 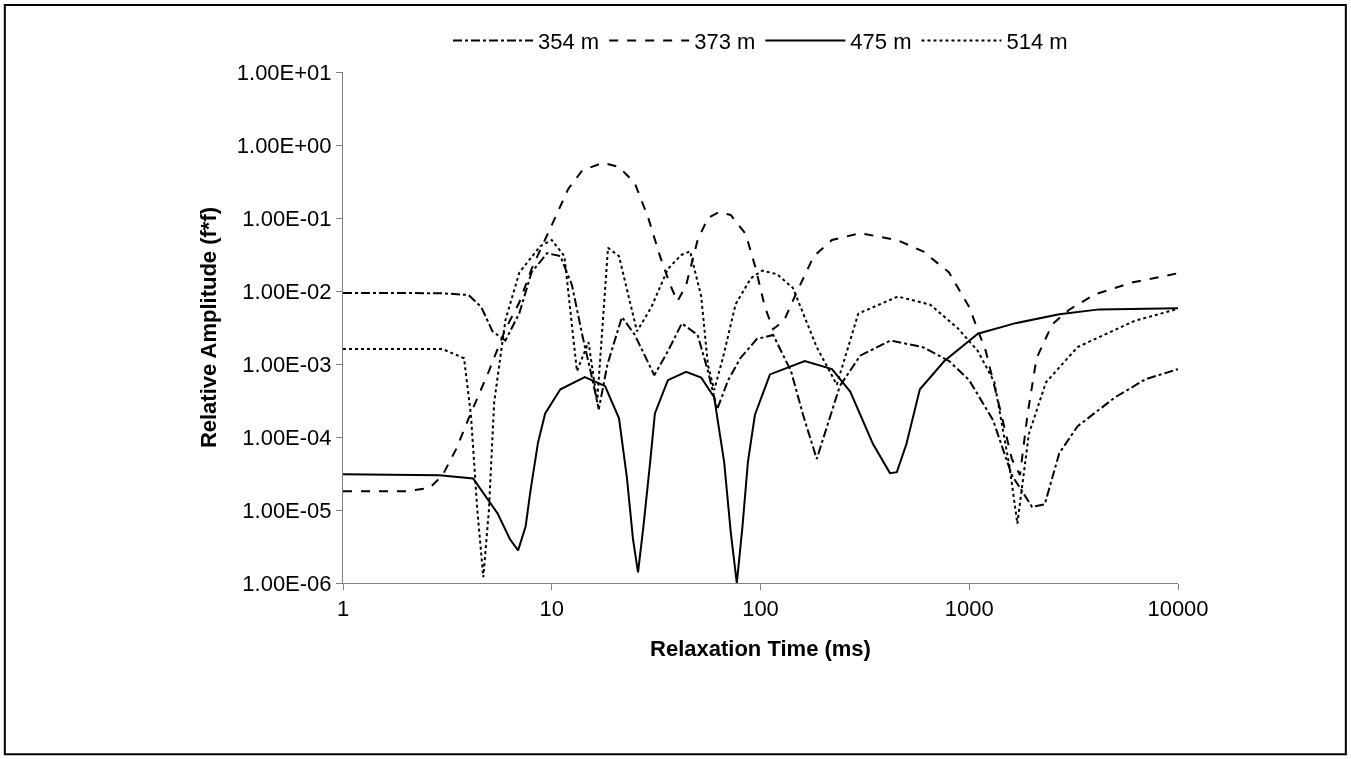 I want to click on x-tick-label: 1000, so click(x=969, y=609).